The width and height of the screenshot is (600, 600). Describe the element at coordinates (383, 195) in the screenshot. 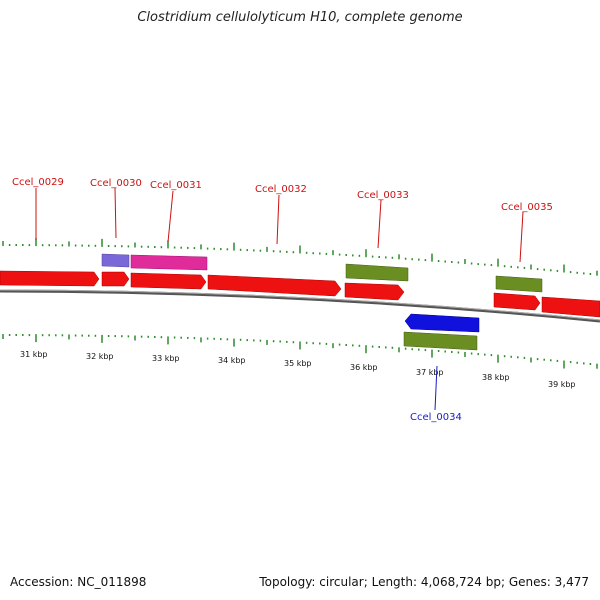

I see `gene-label-ccel-0033: Ccel_0033` at that location.